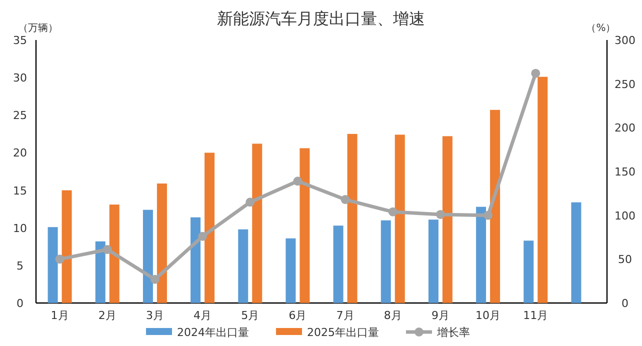 The image size is (642, 346). I want to click on y-tick-label: 20, so click(20, 153).